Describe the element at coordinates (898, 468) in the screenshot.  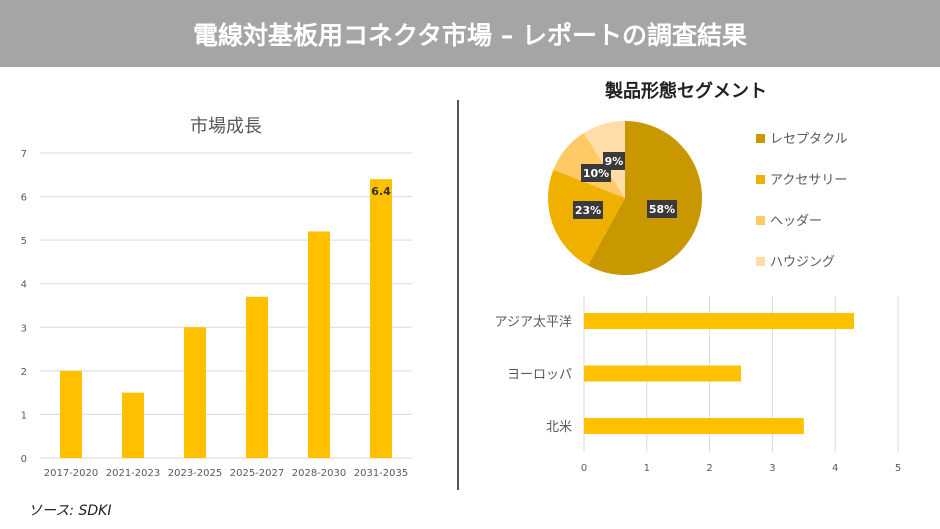
I see `x-tick-label: 5` at that location.